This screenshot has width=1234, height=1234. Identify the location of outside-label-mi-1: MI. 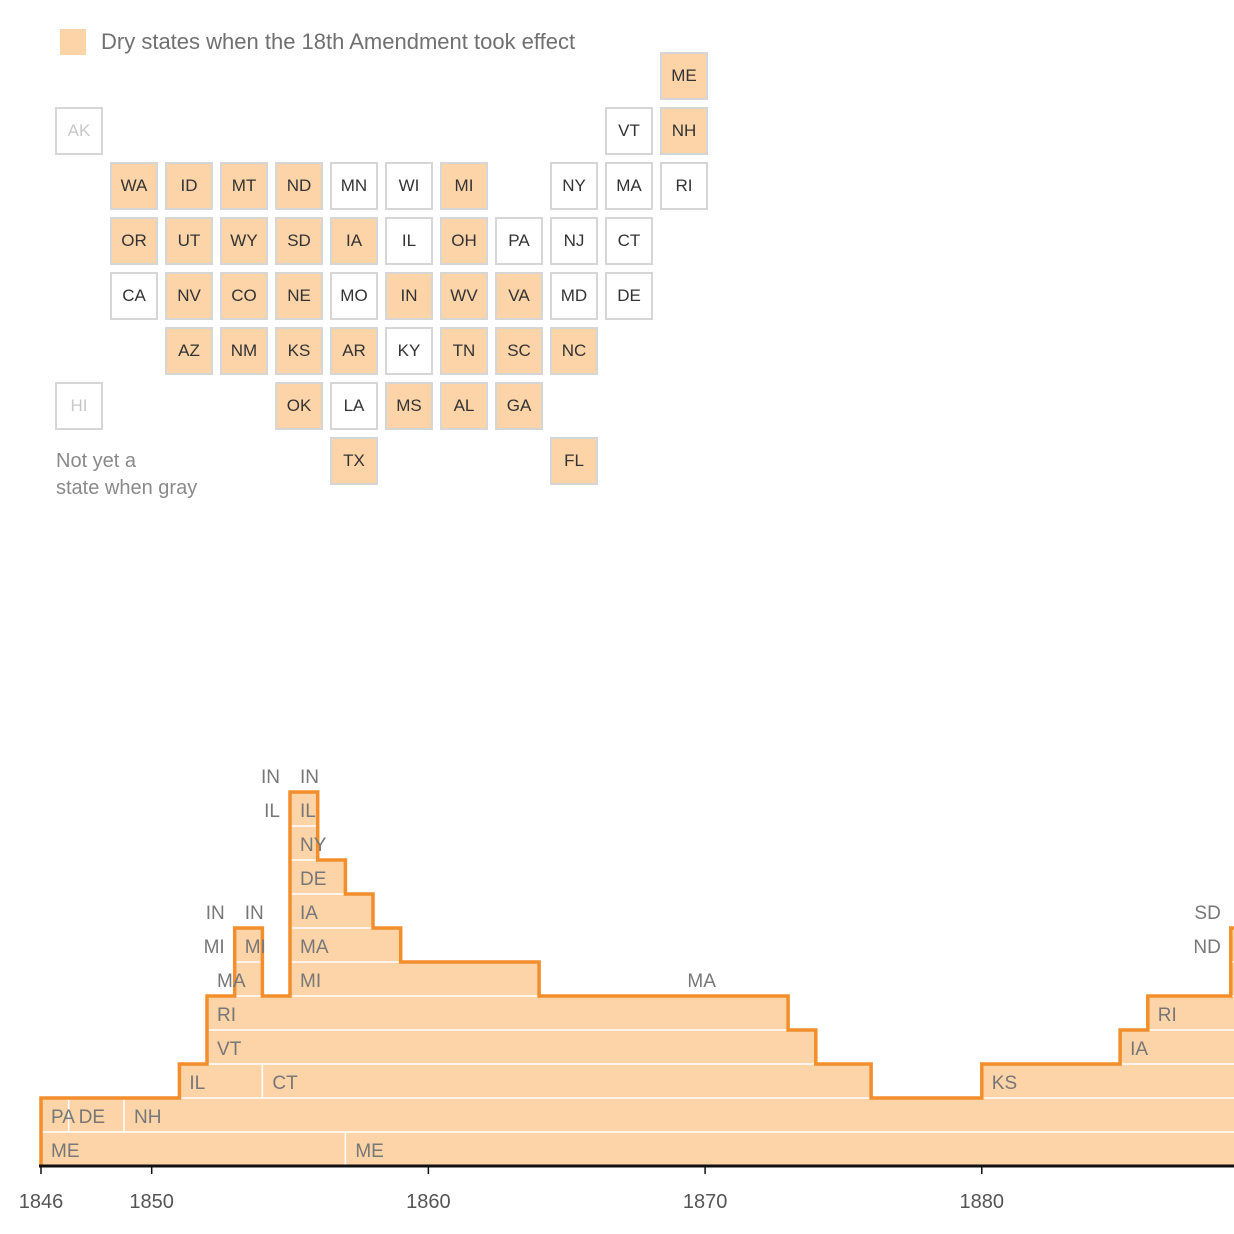
(214, 947).